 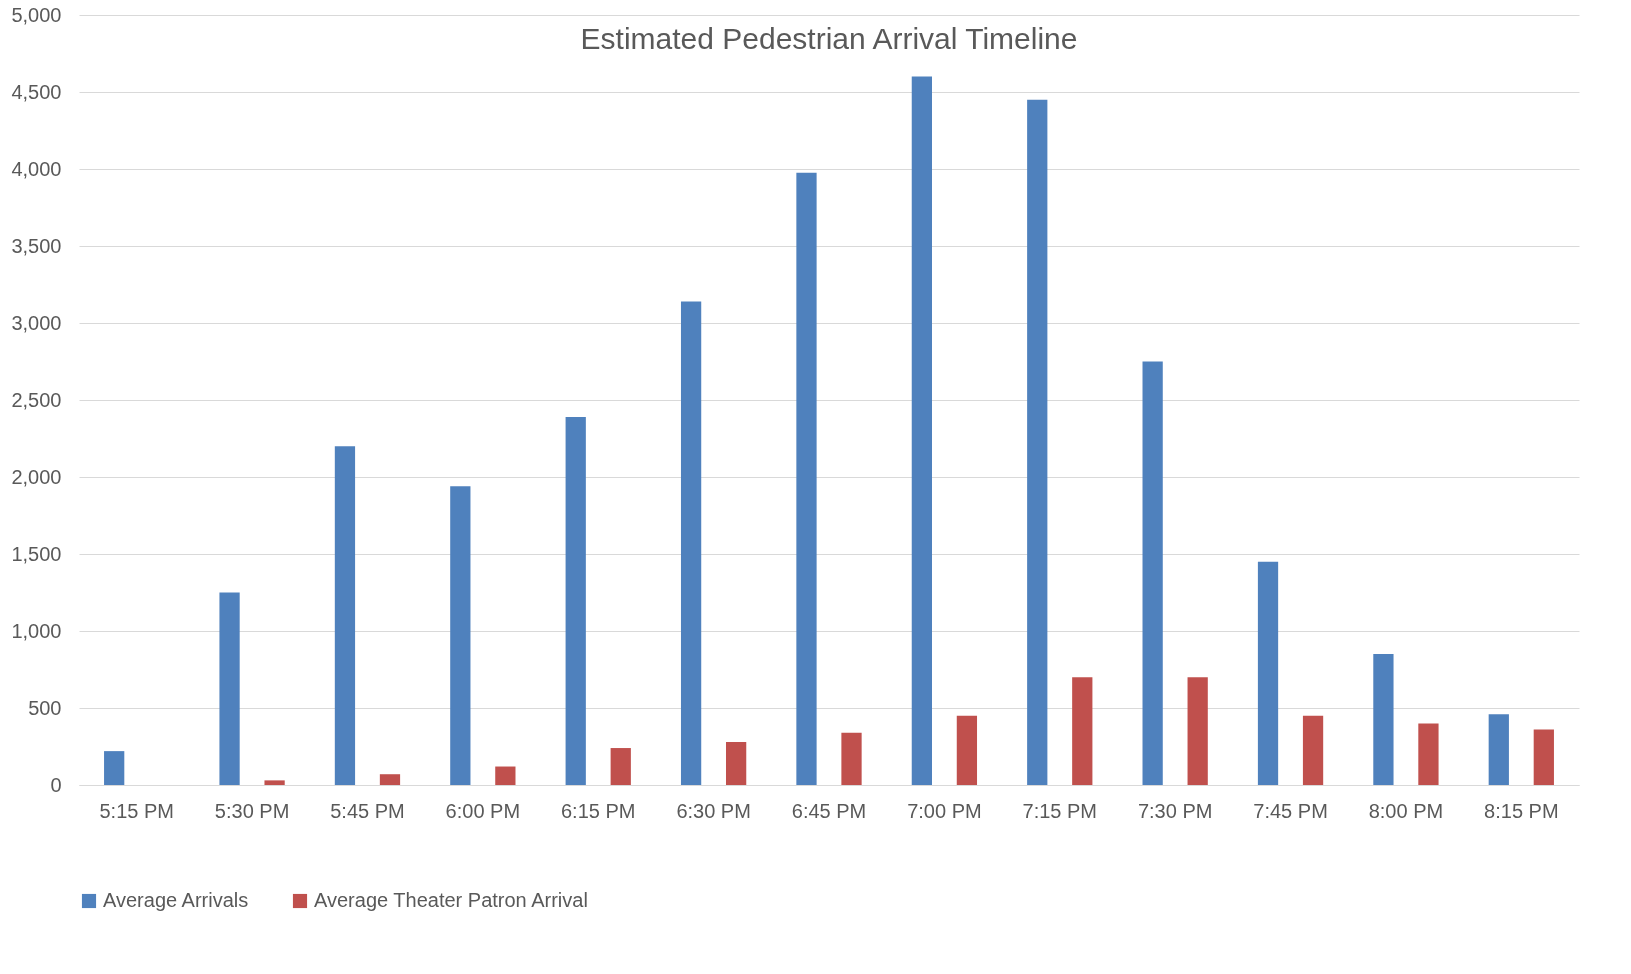 What do you see at coordinates (36, 399) in the screenshot?
I see `y-tick-label: 2,500` at bounding box center [36, 399].